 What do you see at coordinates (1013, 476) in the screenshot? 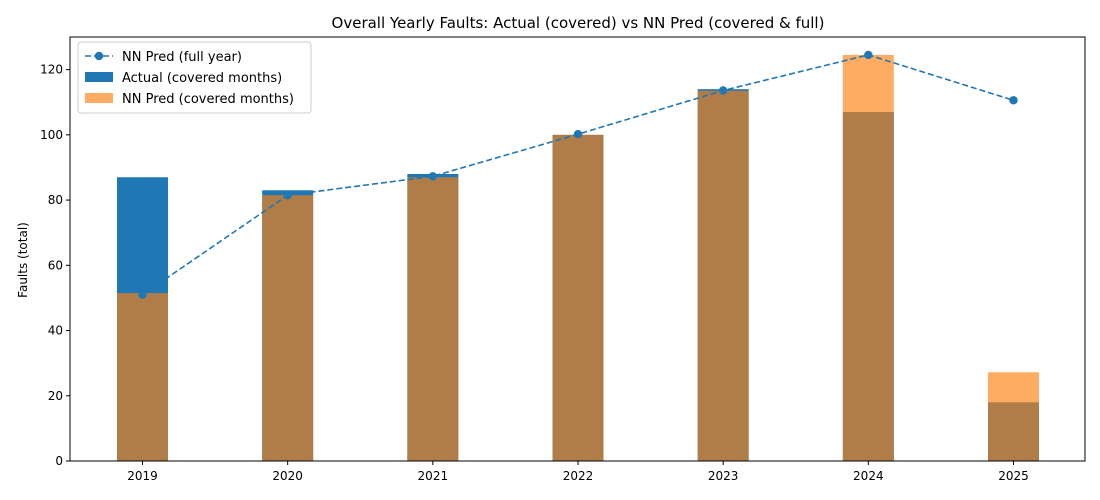
I see `x-tick-label-2025: 2025` at bounding box center [1013, 476].